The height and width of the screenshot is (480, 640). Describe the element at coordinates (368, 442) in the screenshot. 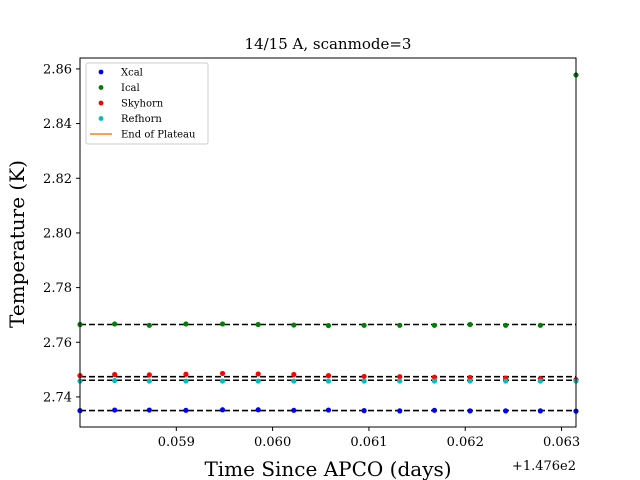

I see `x-tick-label: 0.061` at that location.